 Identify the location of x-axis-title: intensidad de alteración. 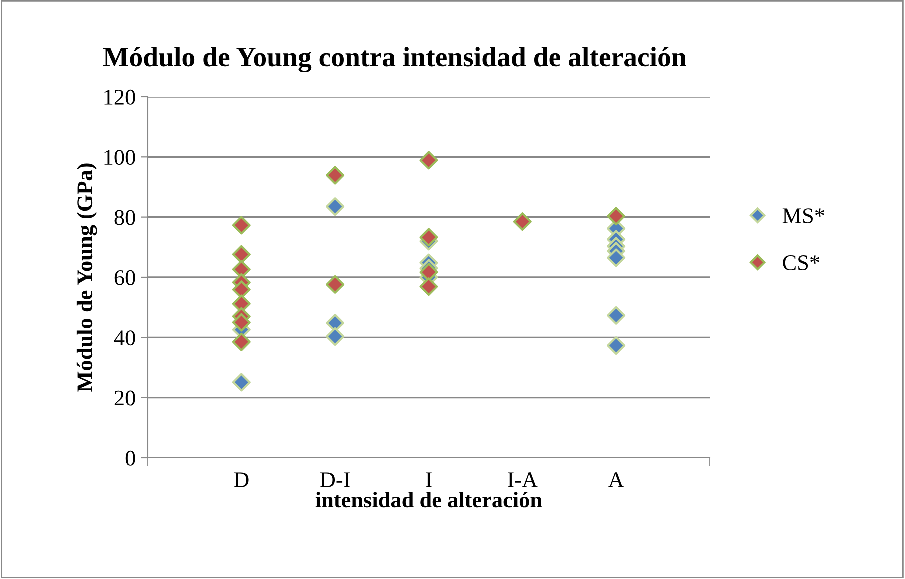
(429, 500).